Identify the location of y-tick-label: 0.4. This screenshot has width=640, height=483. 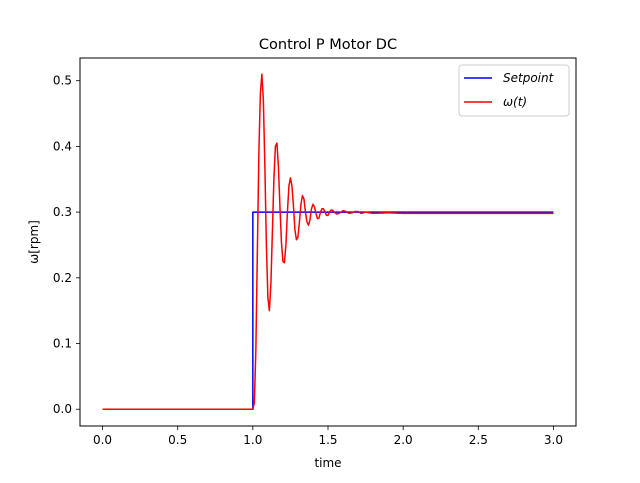
(62, 146).